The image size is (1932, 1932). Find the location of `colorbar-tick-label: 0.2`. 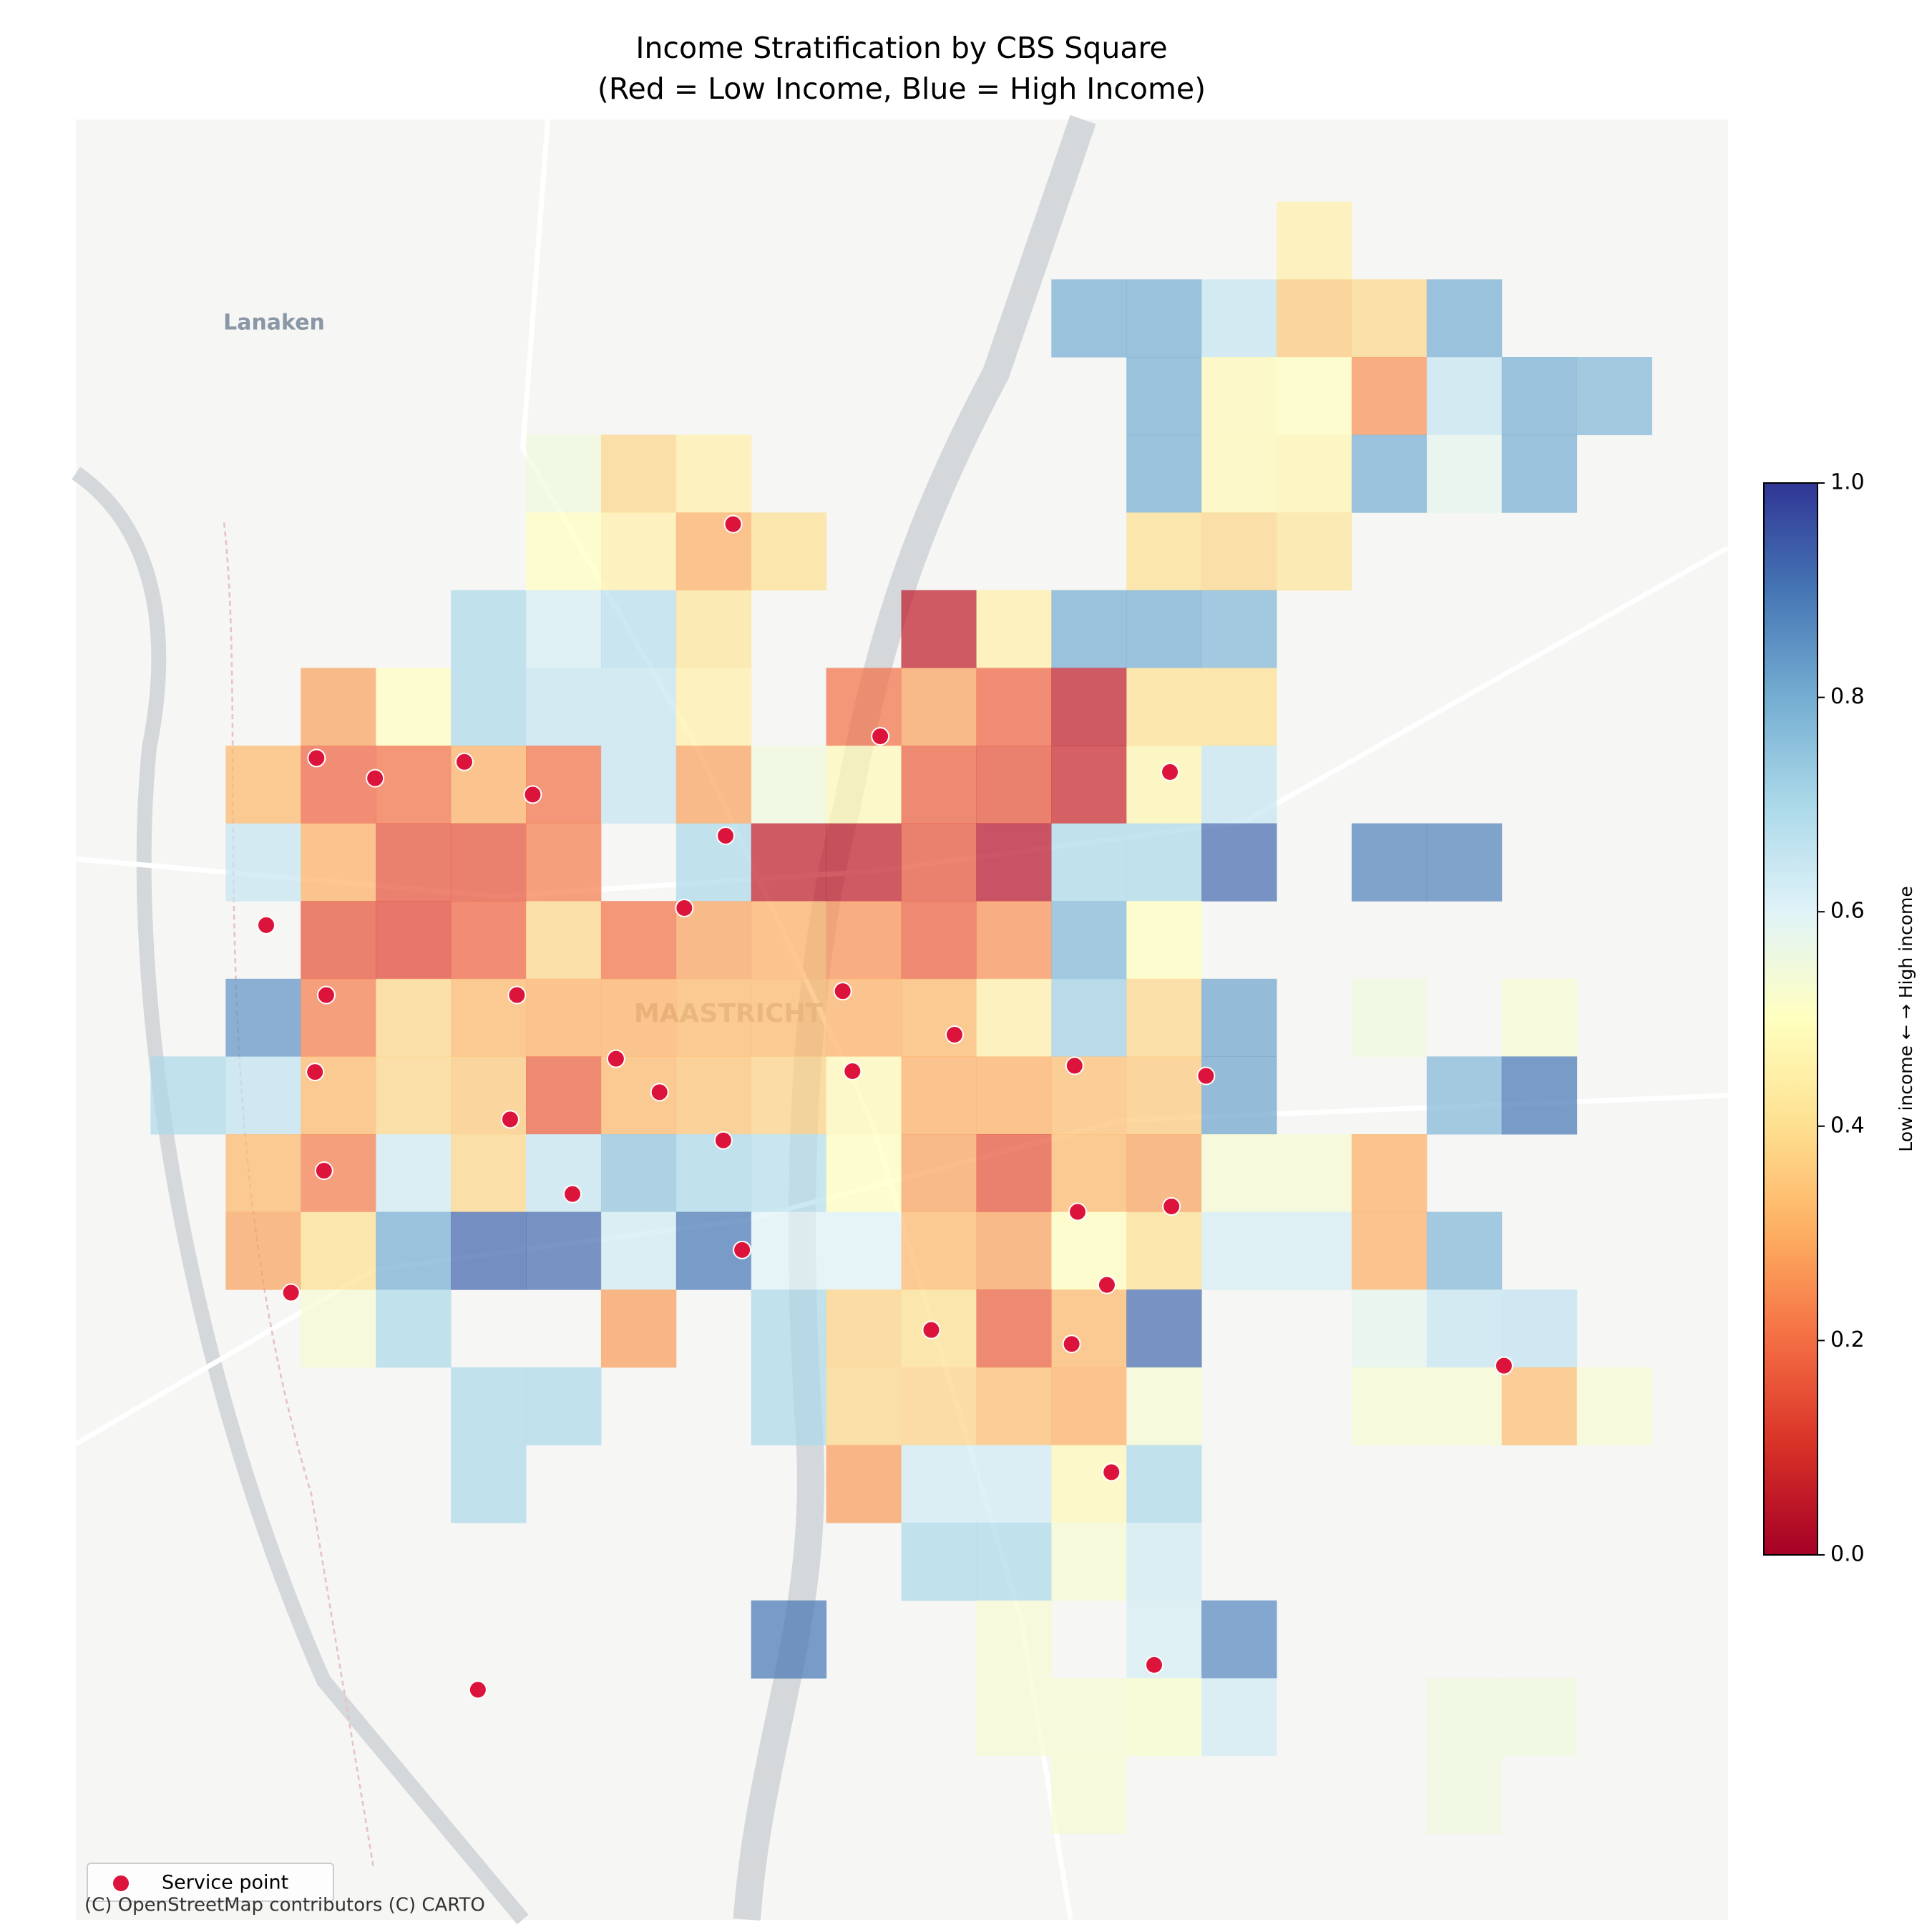

colorbar-tick-label: 0.2 is located at coordinates (1847, 1339).